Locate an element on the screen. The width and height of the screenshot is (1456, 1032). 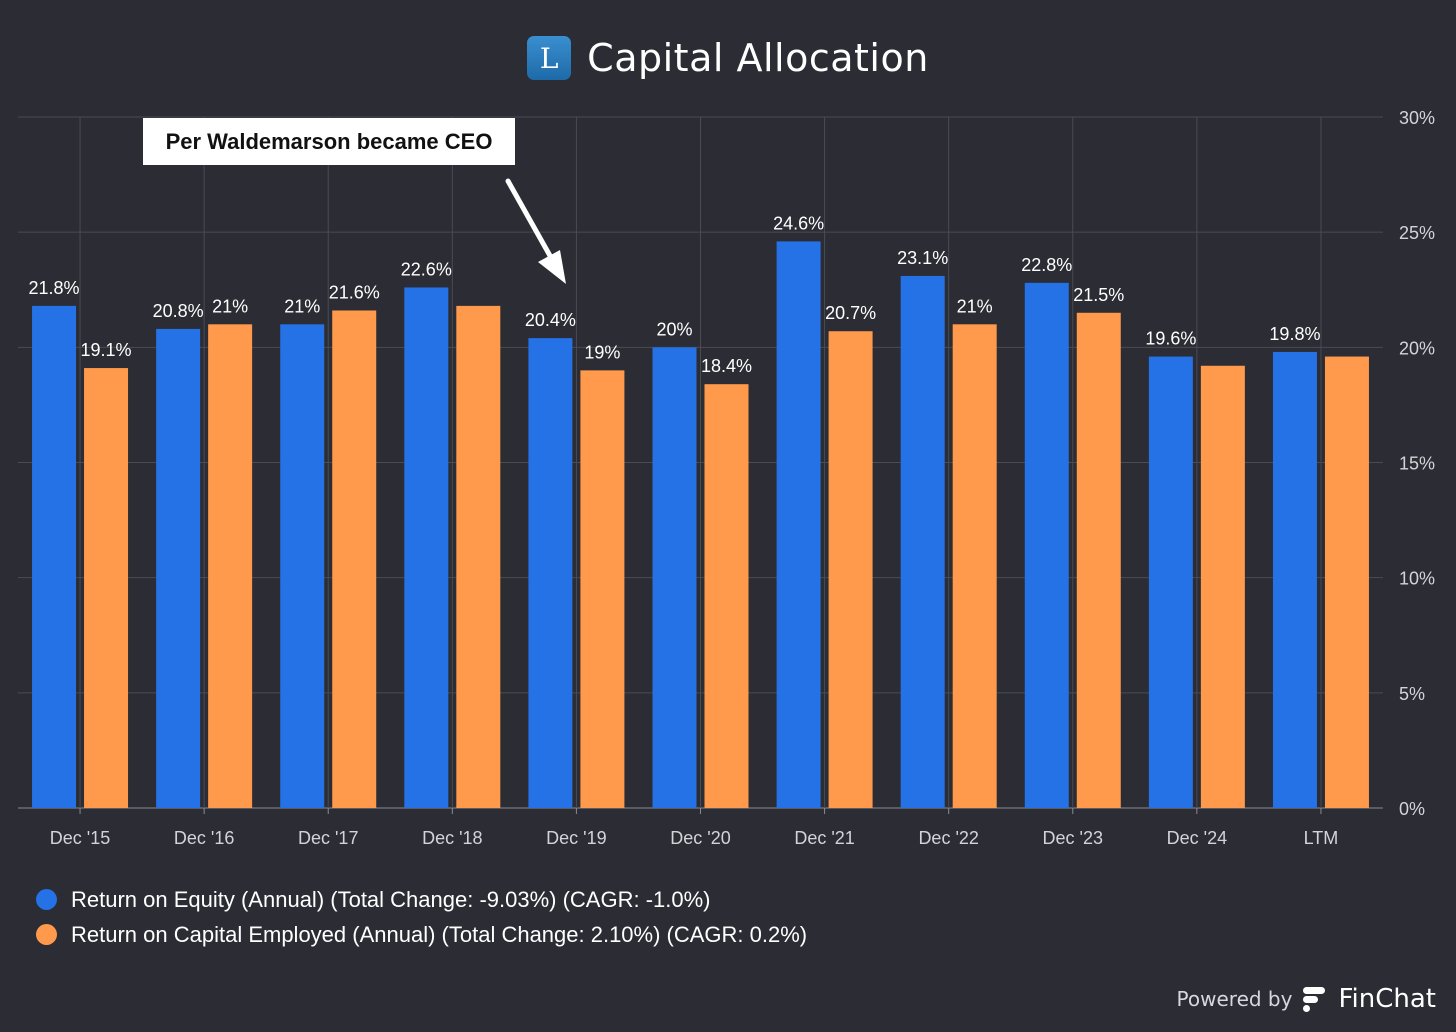
data-label: 19.8% is located at coordinates (1294, 334).